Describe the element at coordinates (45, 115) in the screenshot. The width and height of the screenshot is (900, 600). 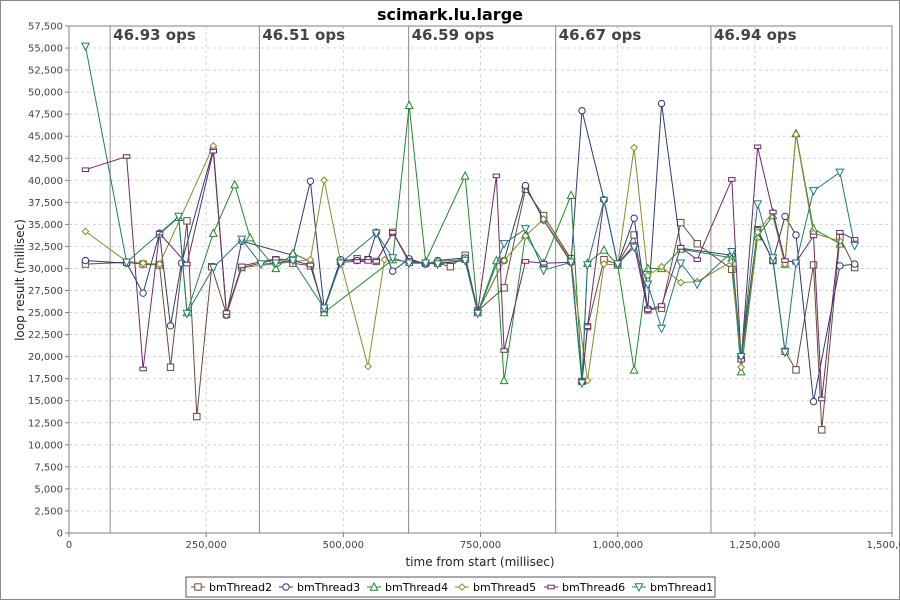
I see `y-tick-label: 47,500` at that location.